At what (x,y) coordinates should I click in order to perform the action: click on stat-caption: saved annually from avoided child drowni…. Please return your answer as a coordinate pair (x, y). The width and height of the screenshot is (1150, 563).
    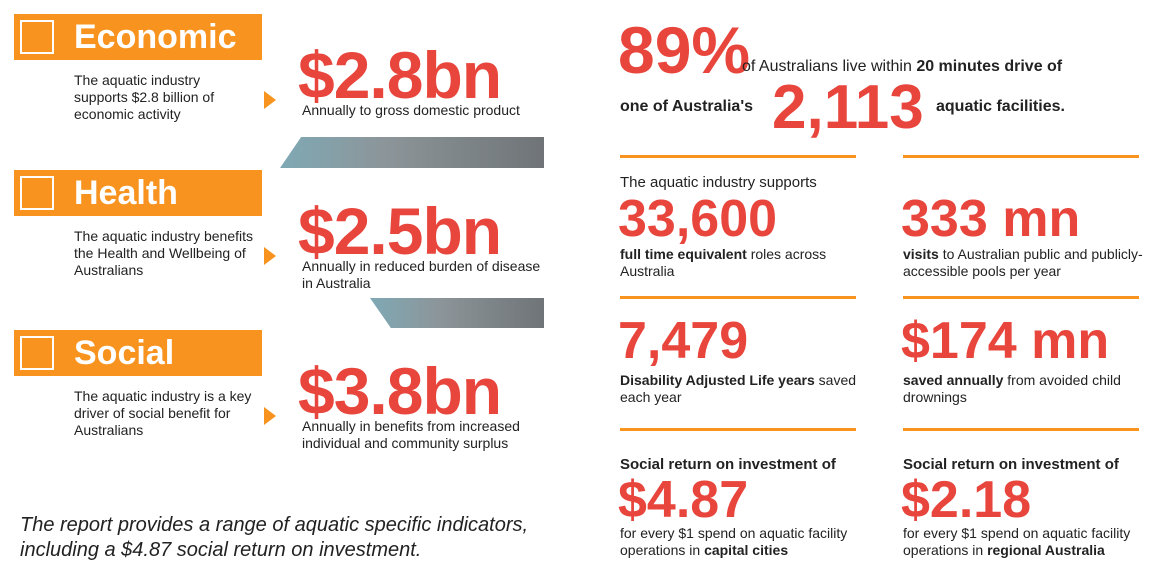
    Looking at the image, I should click on (1023, 389).